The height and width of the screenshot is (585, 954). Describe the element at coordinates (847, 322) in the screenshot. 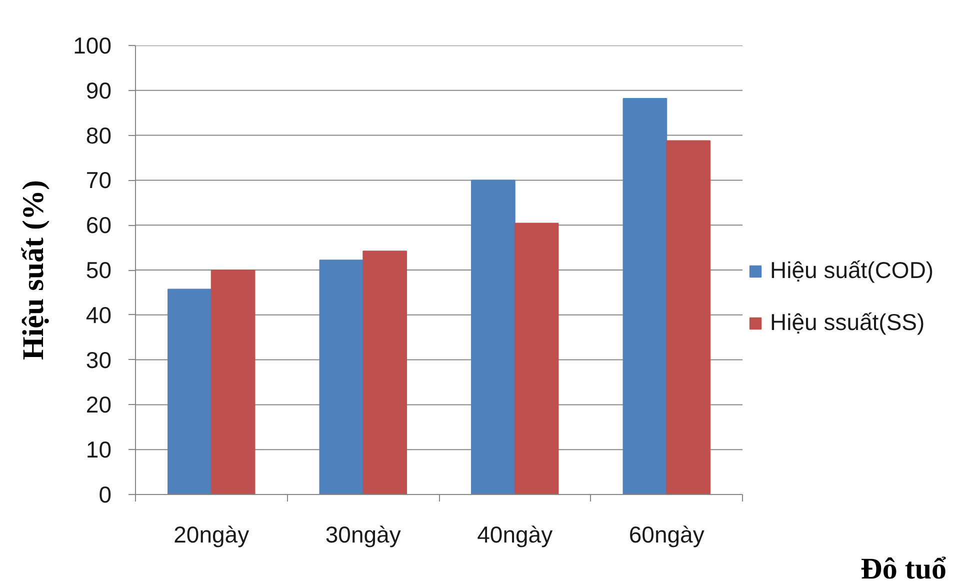

I see `legend-label: Hiệu ssuất(SS)` at that location.